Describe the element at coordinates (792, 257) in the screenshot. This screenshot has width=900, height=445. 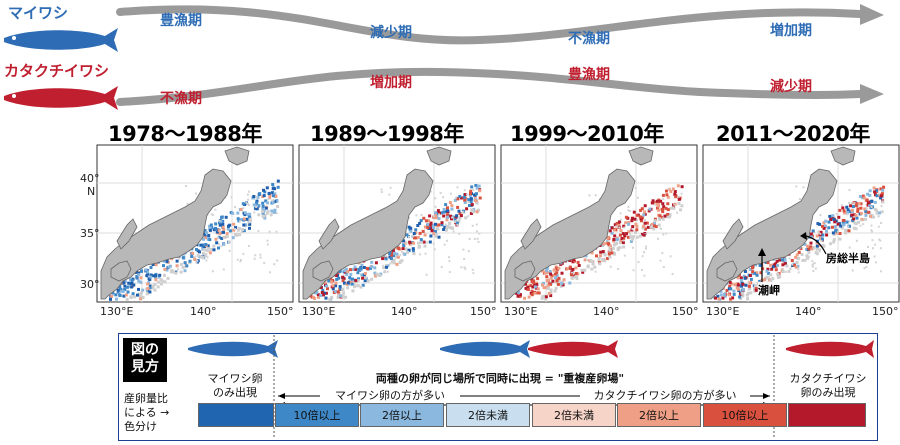
I see `annotation-pointers` at that location.